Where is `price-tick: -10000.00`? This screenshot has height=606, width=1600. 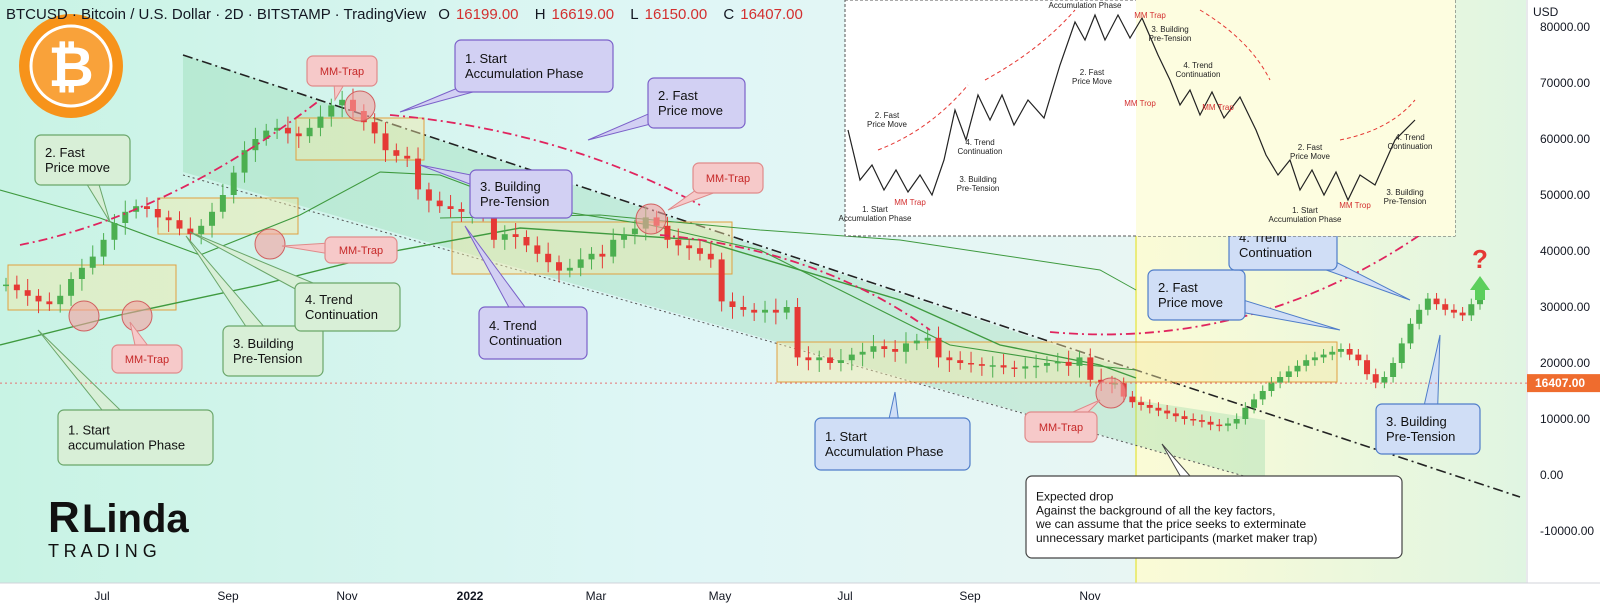
price-tick: -10000.00 is located at coordinates (1567, 531).